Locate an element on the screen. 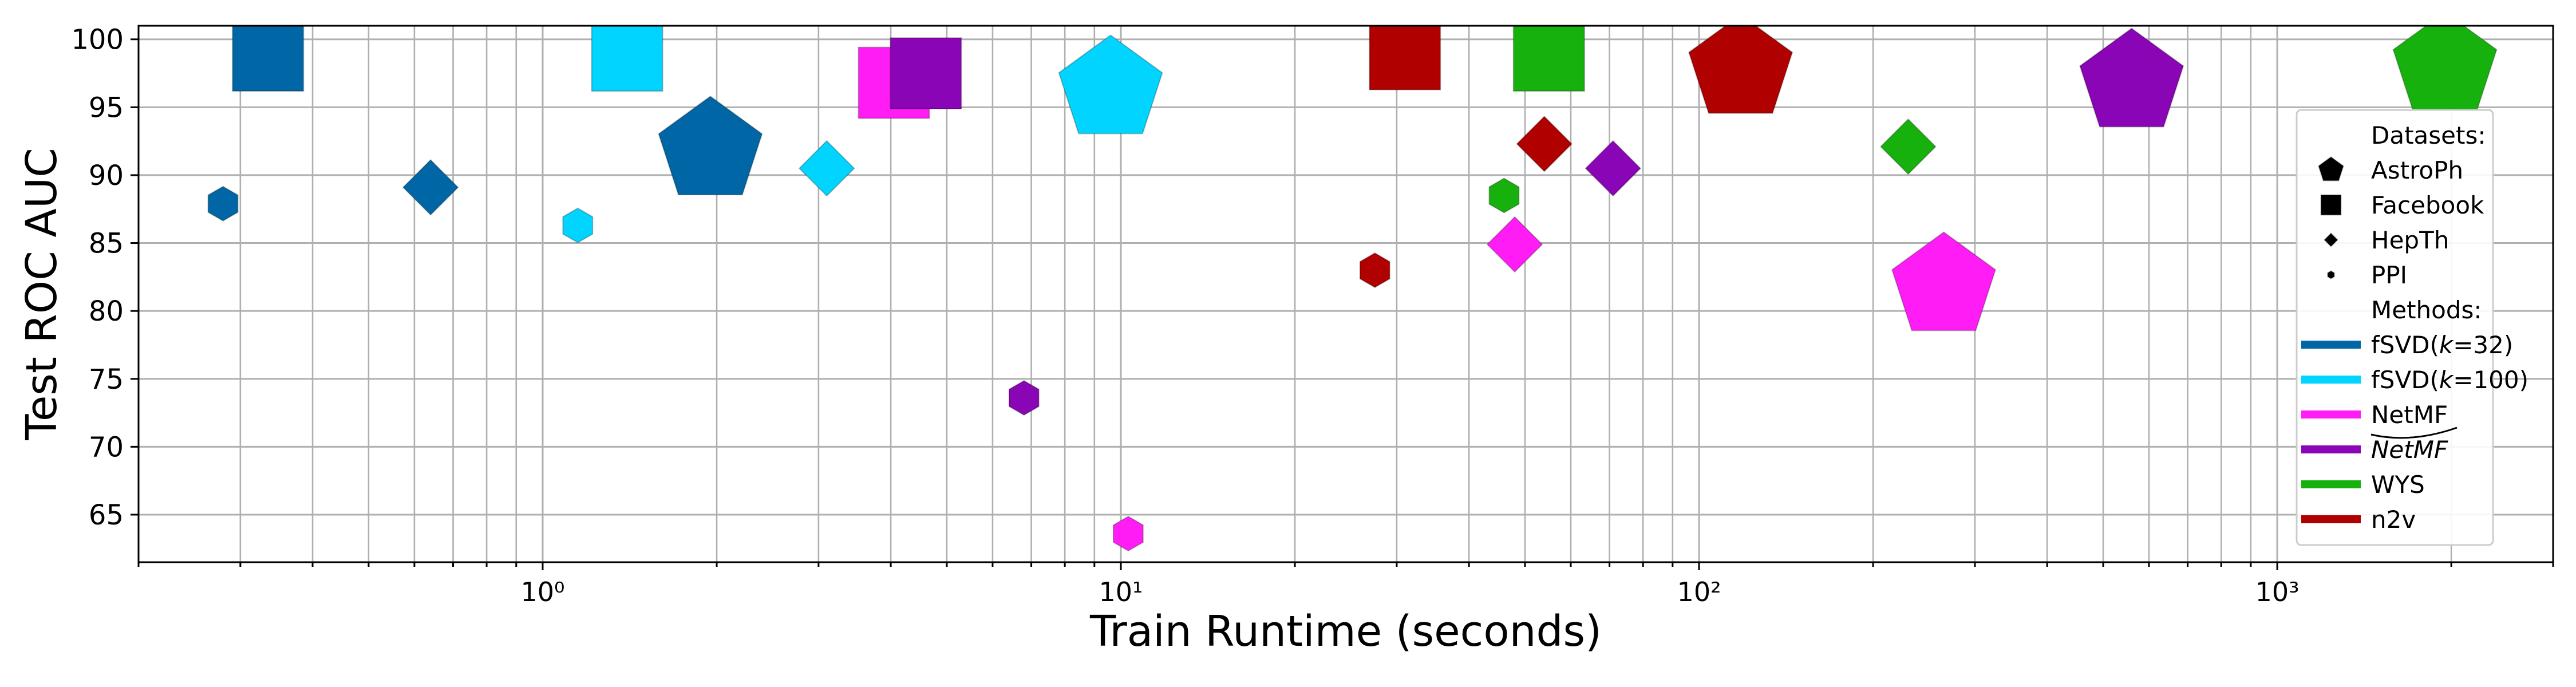  legend-method-fsvd32: fSVD(k=32) is located at coordinates (2442, 345).